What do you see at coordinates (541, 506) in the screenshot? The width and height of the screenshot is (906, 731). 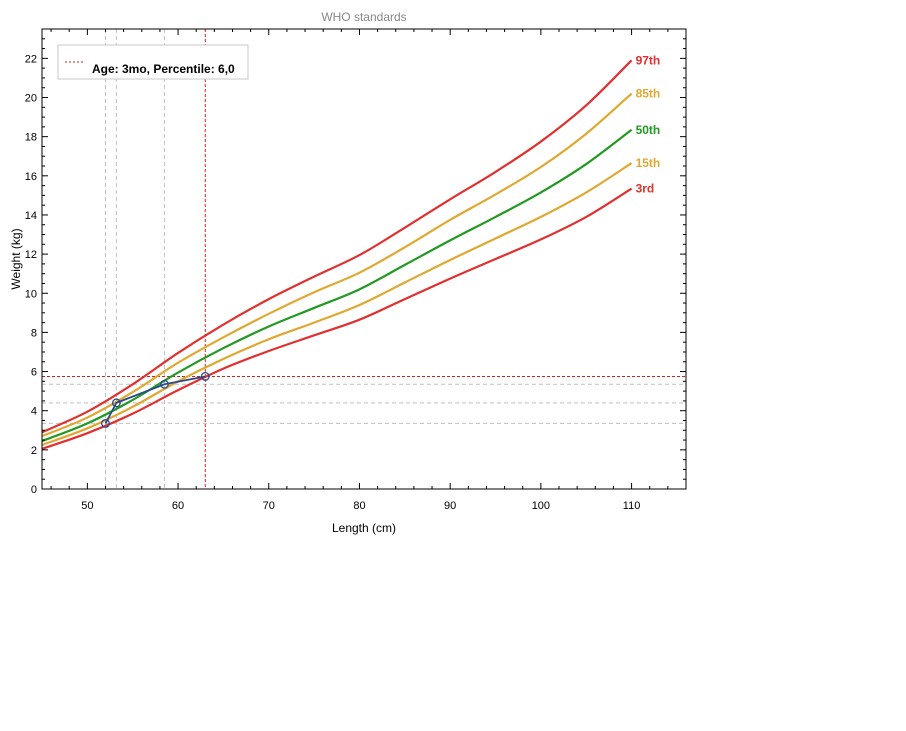 I see `x-tick-label: 100` at bounding box center [541, 506].